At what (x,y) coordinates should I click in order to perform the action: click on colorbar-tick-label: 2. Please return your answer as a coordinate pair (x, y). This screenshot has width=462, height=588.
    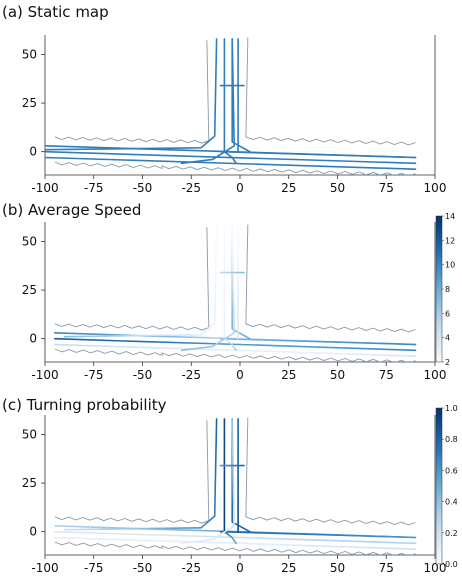
    Looking at the image, I should click on (447, 362).